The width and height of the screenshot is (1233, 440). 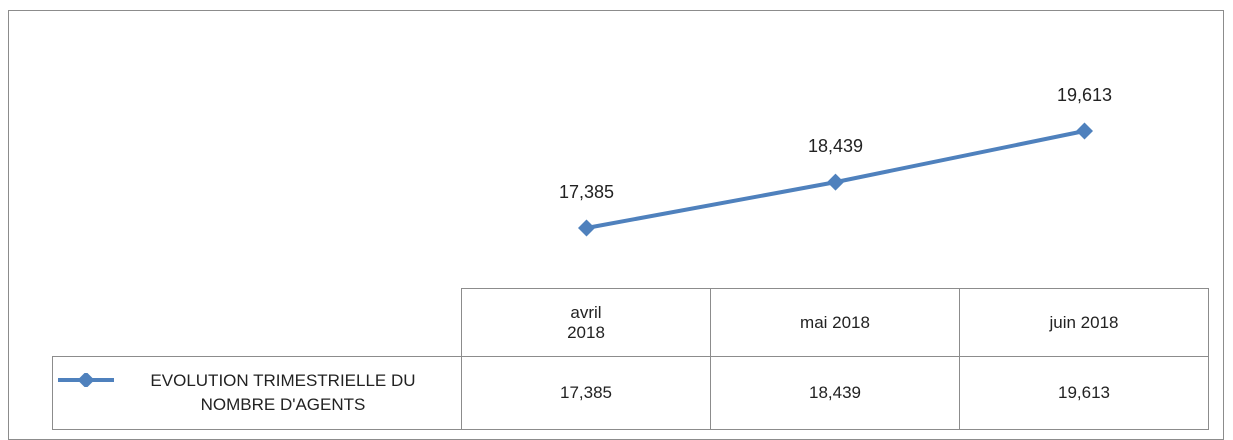 I want to click on table-header: avril 2018 mai 2018 juin 2018, so click(x=630, y=322).